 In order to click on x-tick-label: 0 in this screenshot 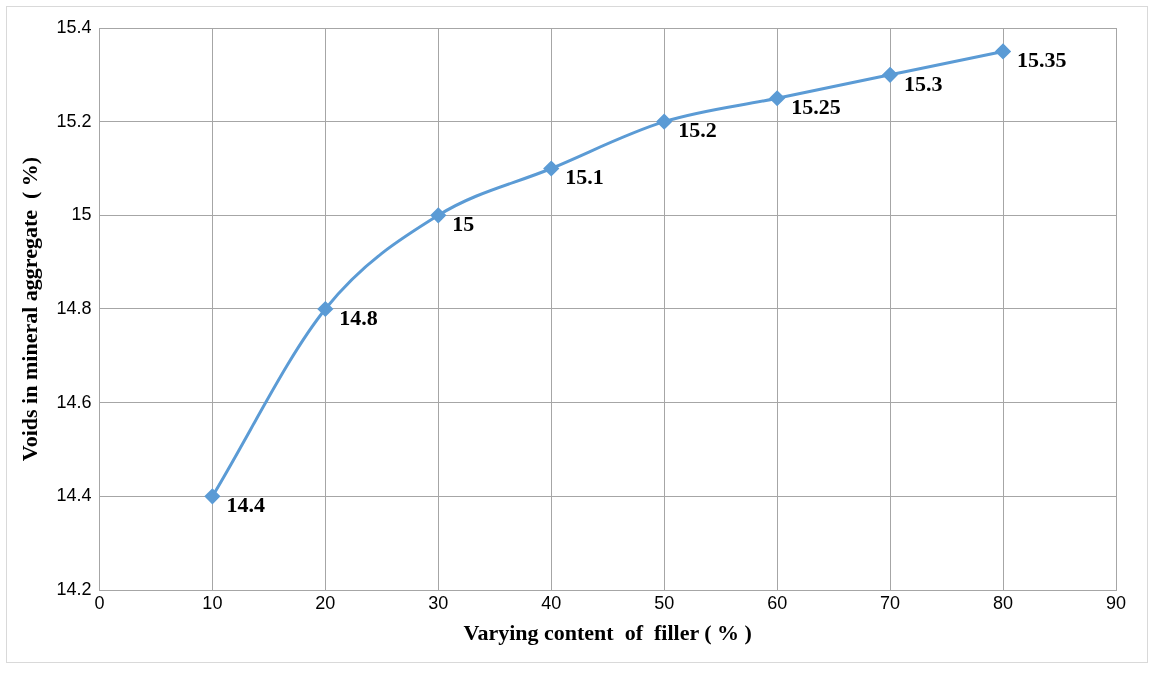, I will do `click(99, 602)`.